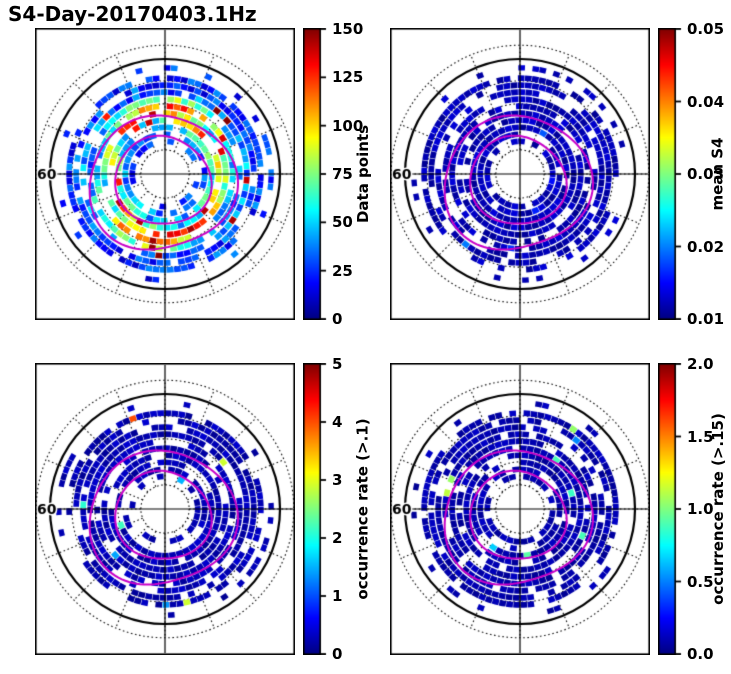 The width and height of the screenshot is (731, 674). I want to click on colorbar-axis-label-wrap: occurrence rate (>.15), so click(718, 509).